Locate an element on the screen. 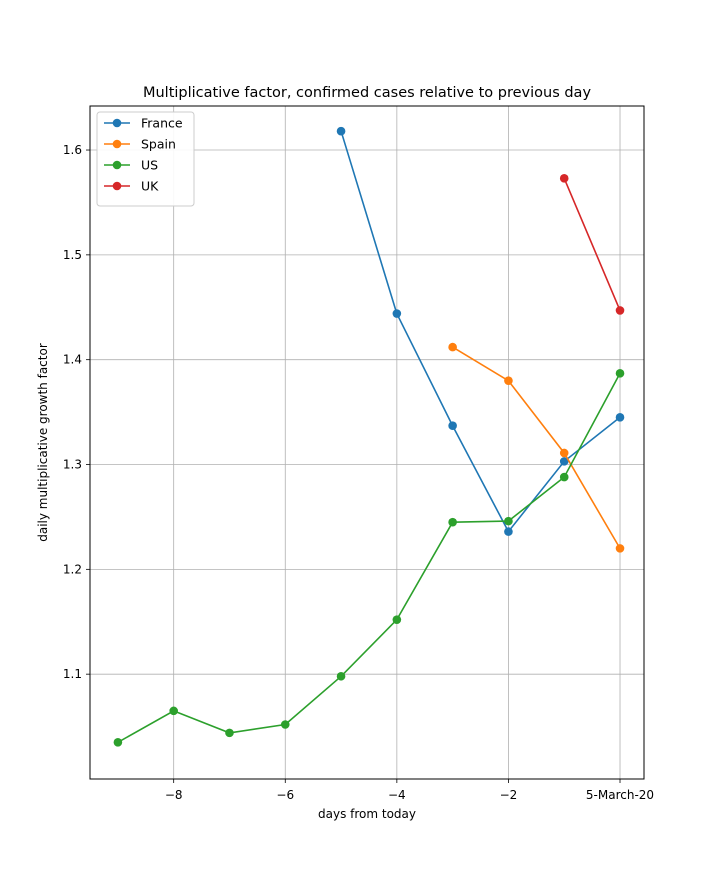  legend-label: Spain is located at coordinates (158, 144).